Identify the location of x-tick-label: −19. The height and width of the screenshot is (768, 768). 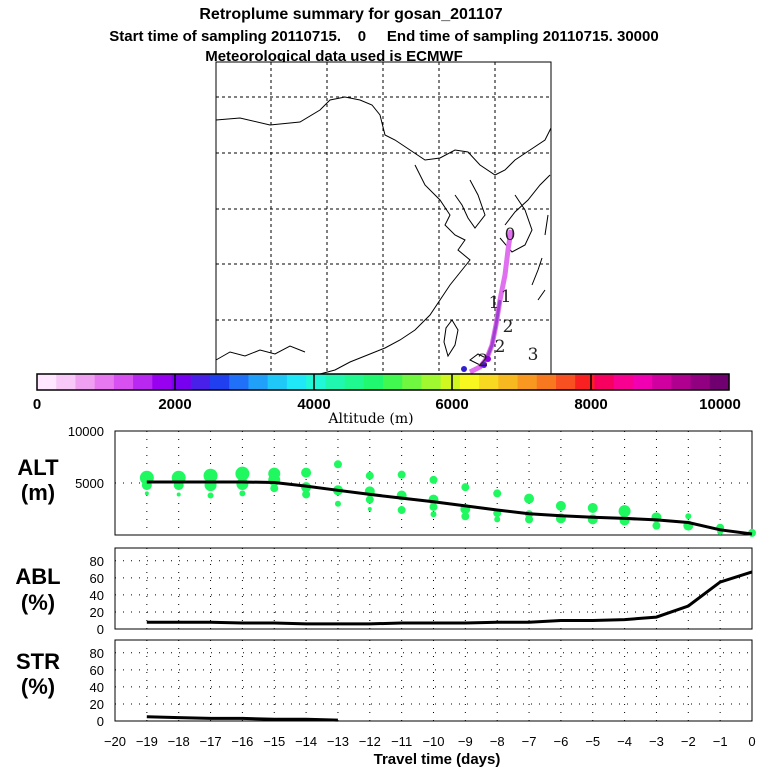
(147, 741).